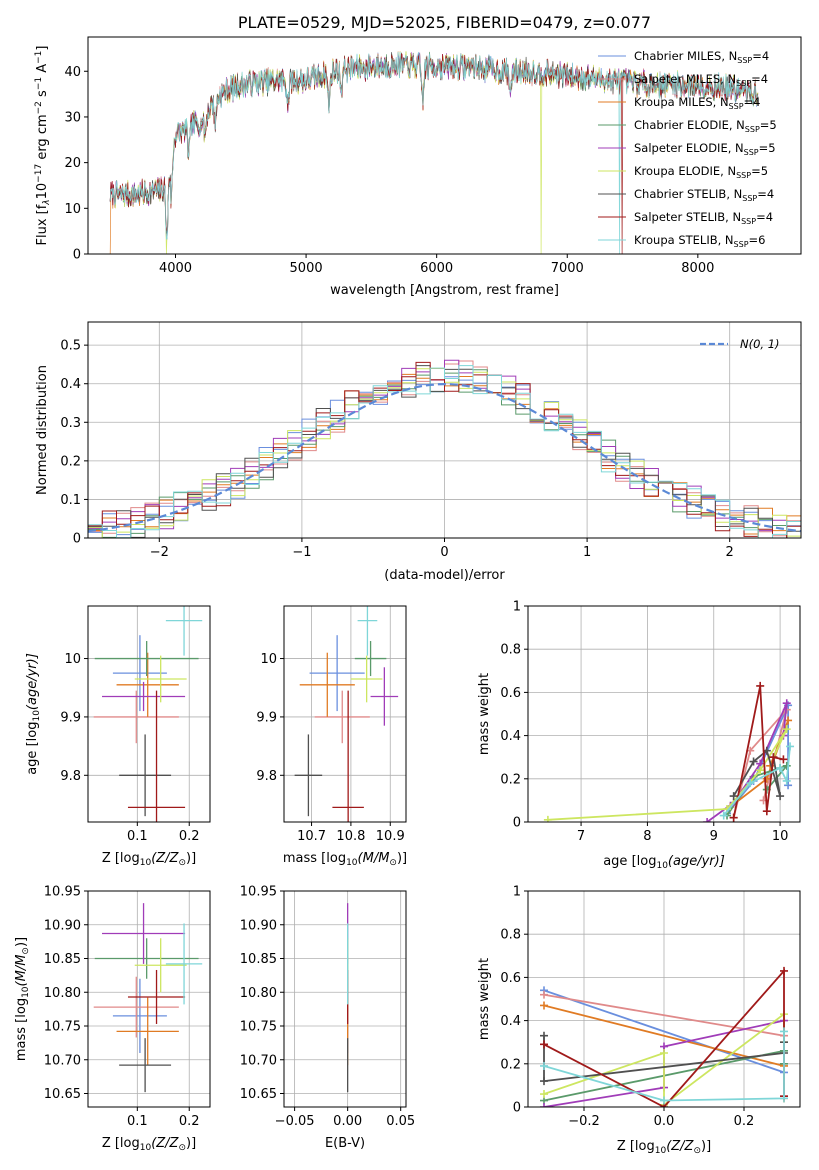 The height and width of the screenshot is (1170, 819). What do you see at coordinates (62, 993) in the screenshot?
I see `y-tick-label: 10.80` at bounding box center [62, 993].